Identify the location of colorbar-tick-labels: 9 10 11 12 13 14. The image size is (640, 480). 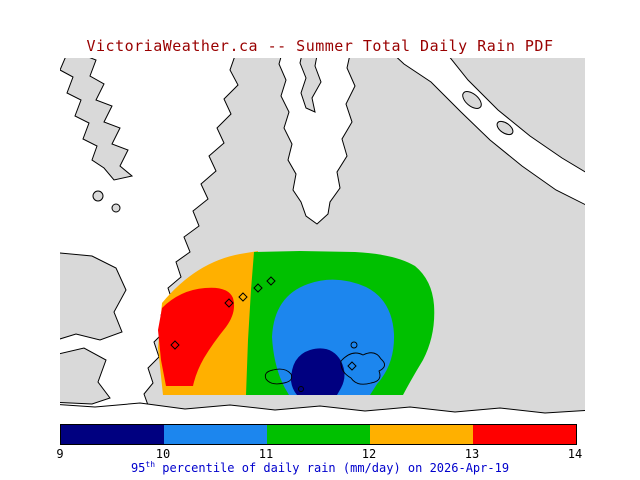
(319, 454).